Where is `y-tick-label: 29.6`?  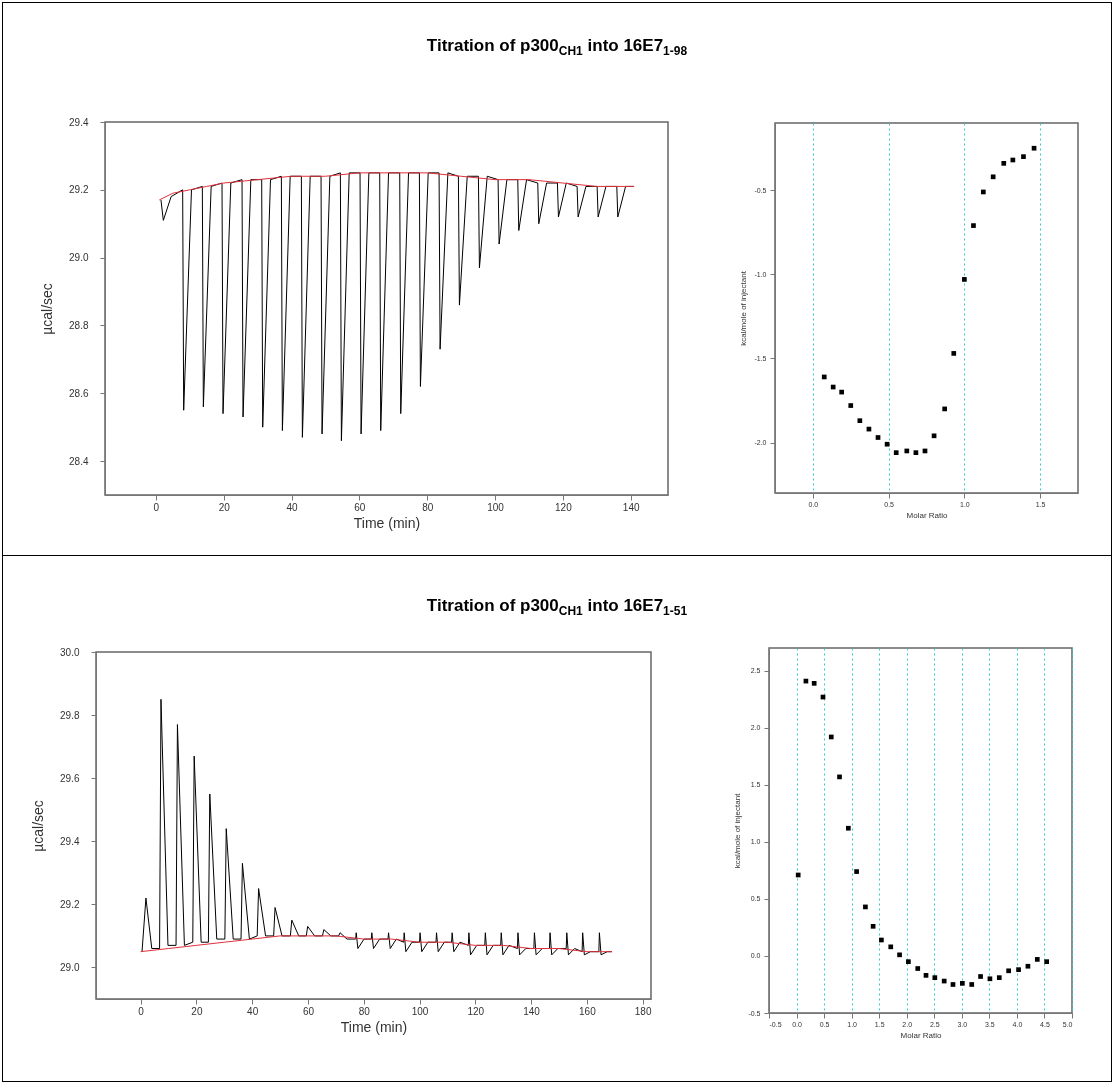 y-tick-label: 29.6 is located at coordinates (70, 778).